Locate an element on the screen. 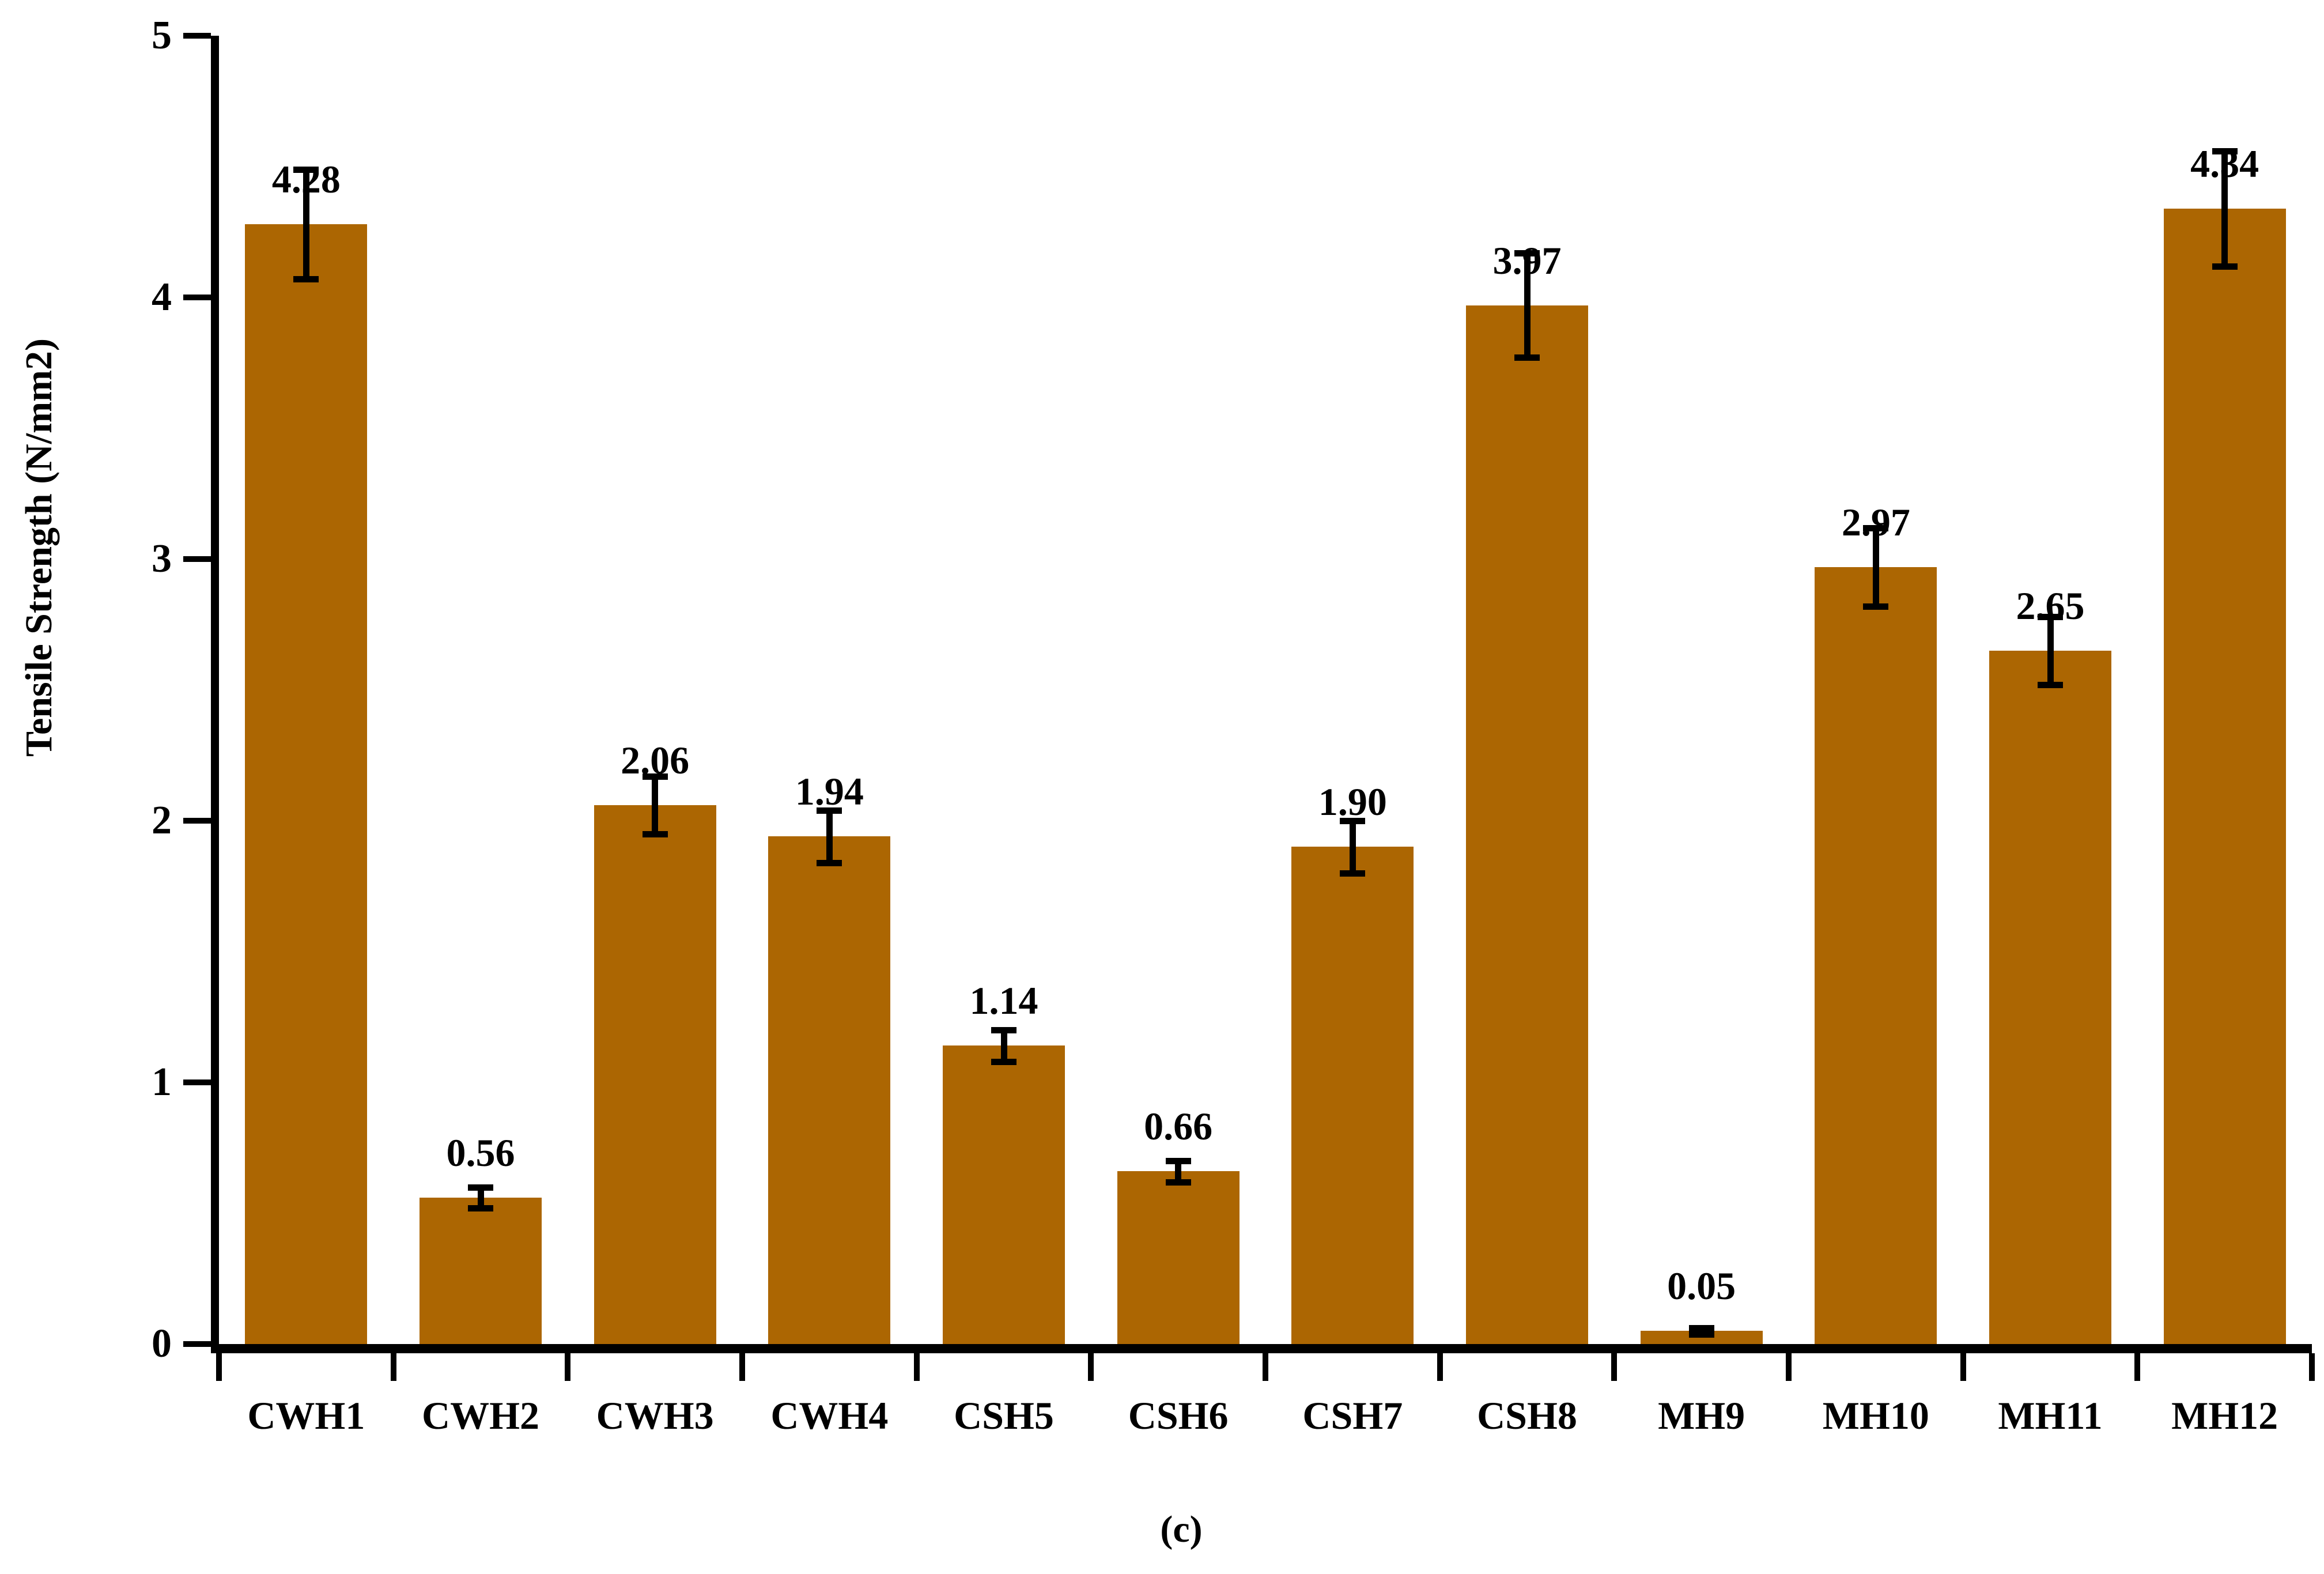 This screenshot has height=1574, width=2324. bar-value-label: 3.97 is located at coordinates (1527, 260).